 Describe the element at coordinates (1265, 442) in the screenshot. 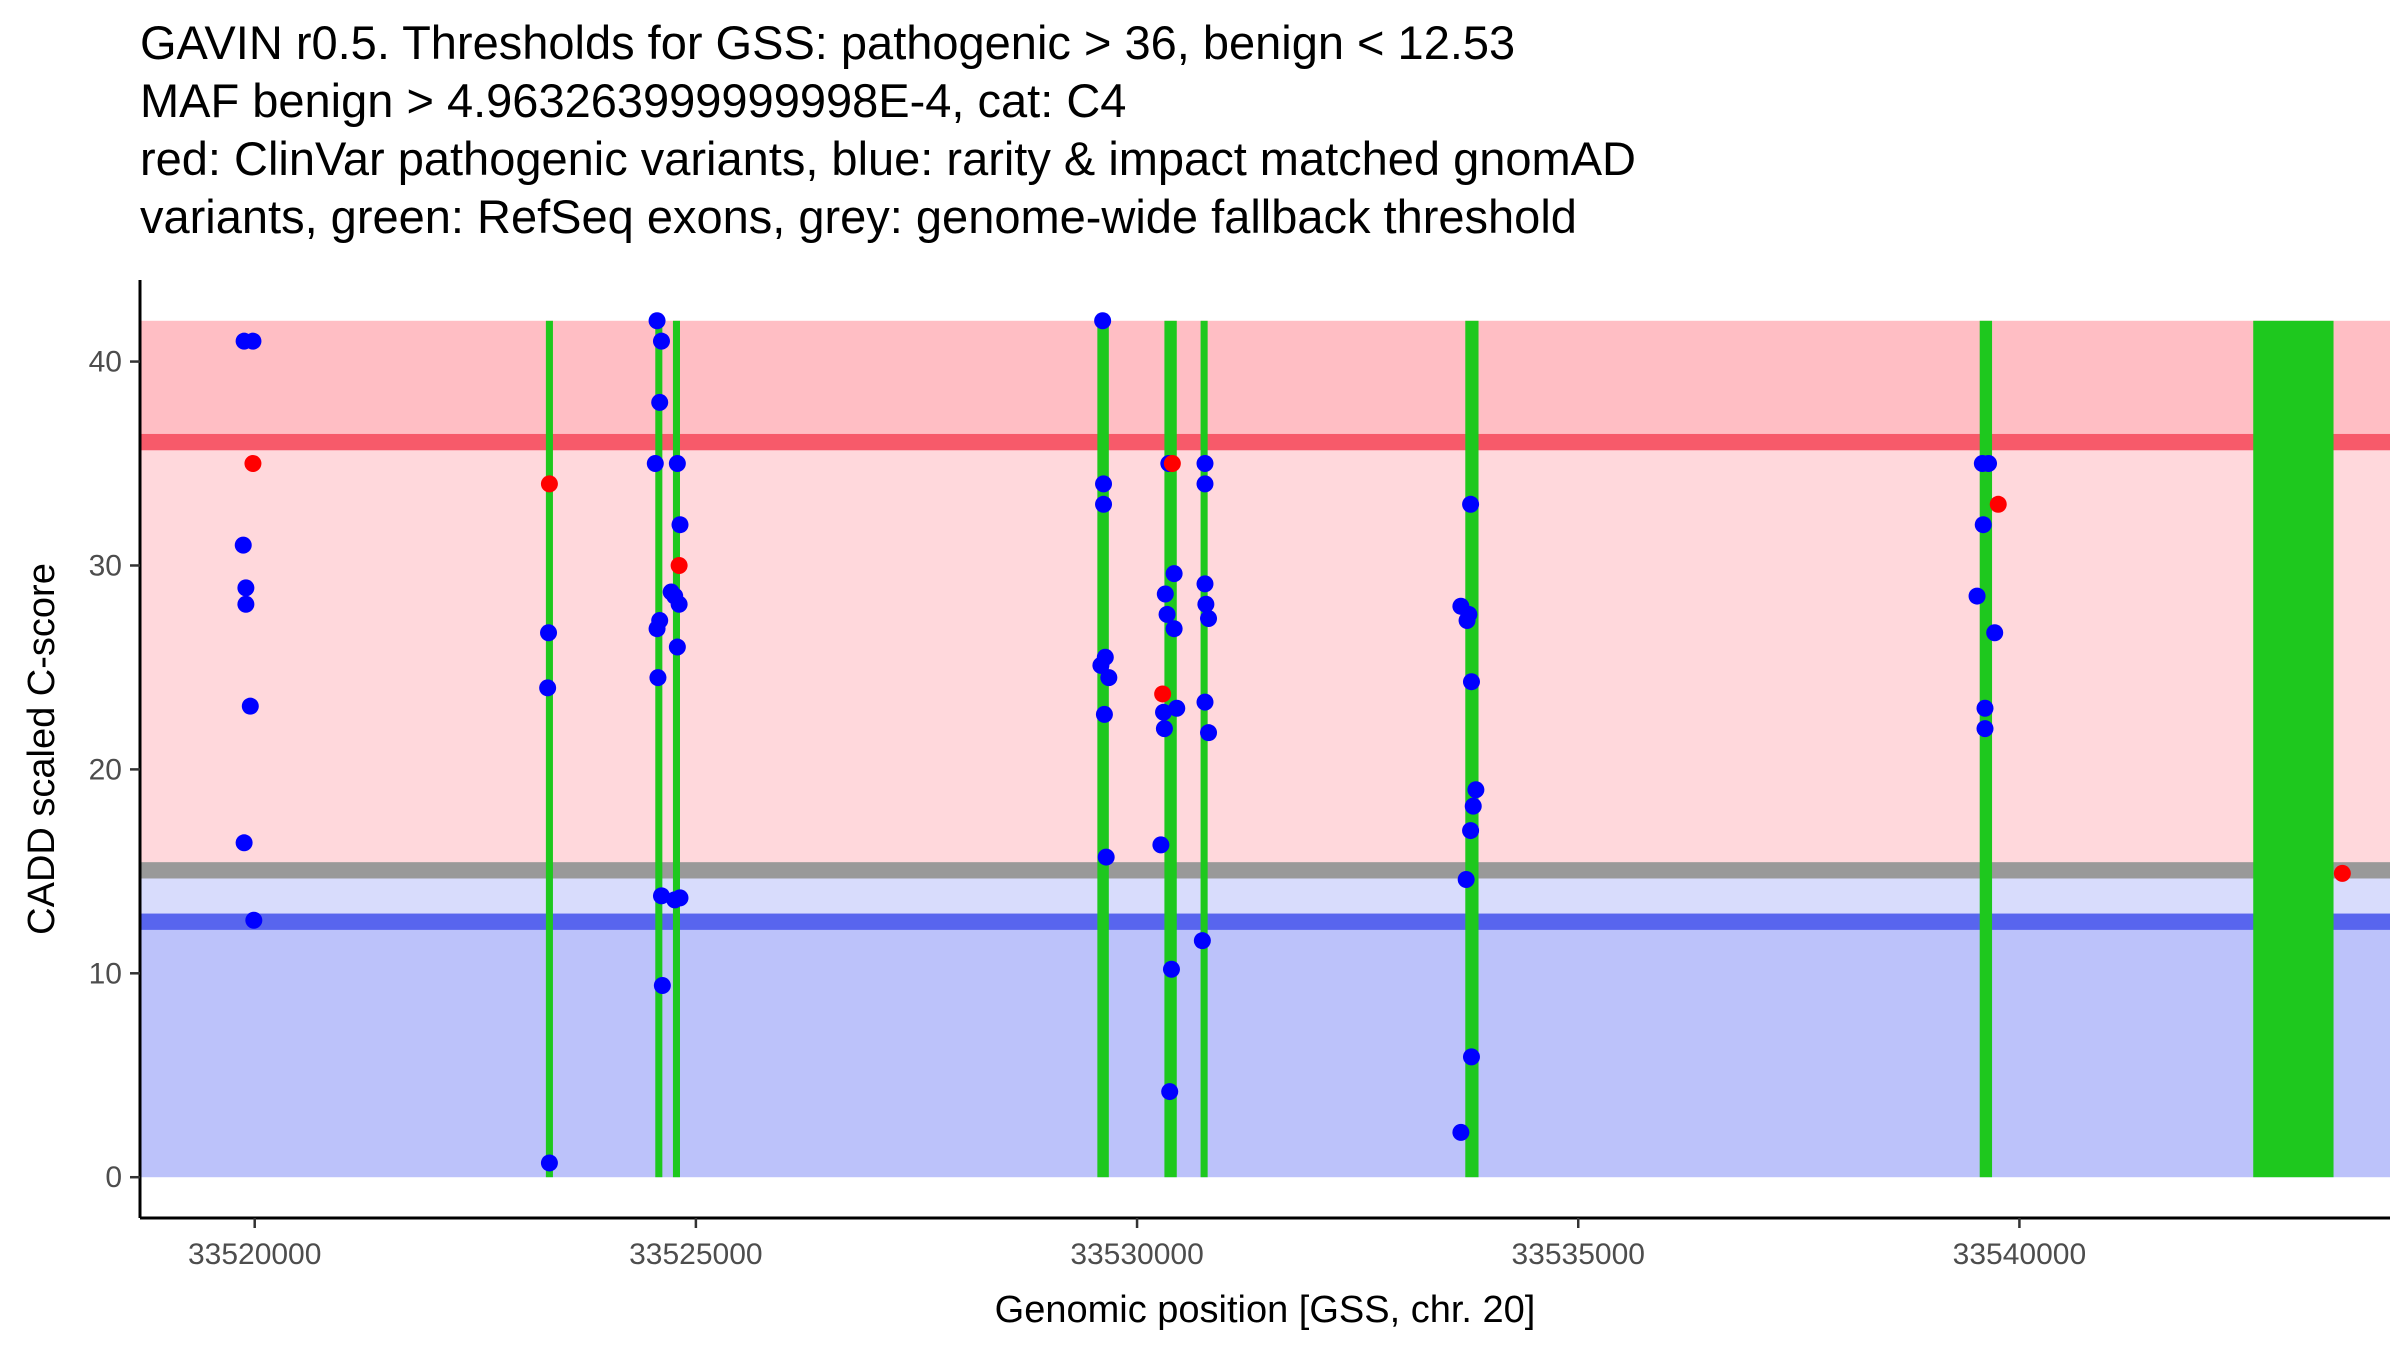

I see `pathogenic-threshold-line` at that location.